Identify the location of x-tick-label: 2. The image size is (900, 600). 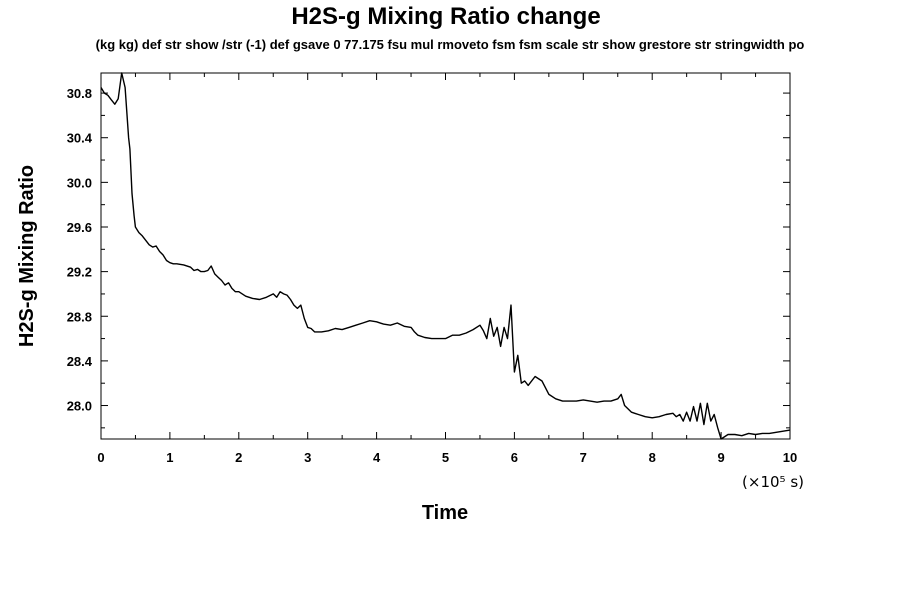
(238, 457).